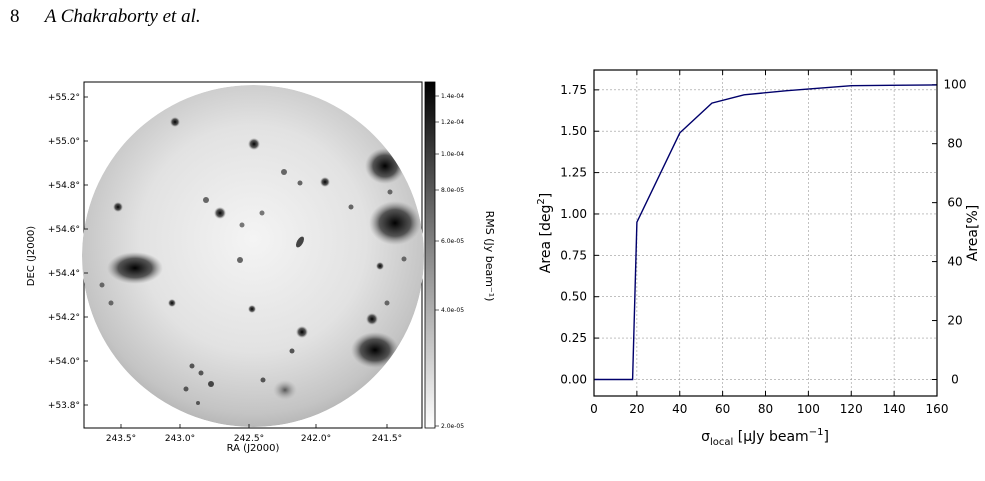 Image resolution: width=985 pixels, height=481 pixels. Describe the element at coordinates (387, 439) in the screenshot. I see `rms-x-tick-label: 241.5°` at that location.